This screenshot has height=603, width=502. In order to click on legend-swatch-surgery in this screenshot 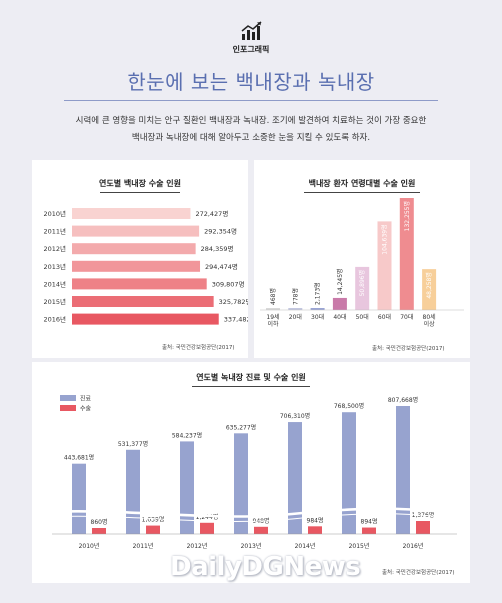, I will do `click(68, 408)`.